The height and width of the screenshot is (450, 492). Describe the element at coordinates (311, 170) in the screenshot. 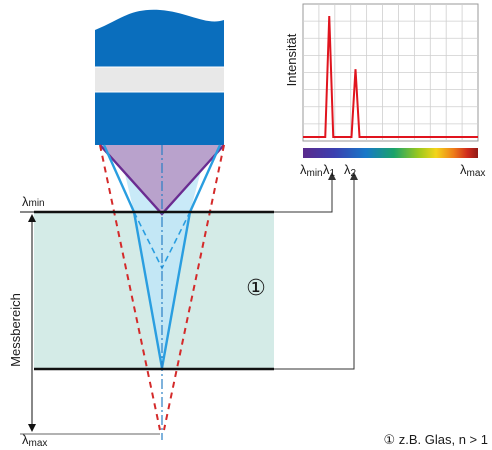

I see `spectrum-lambda-min: λmin` at that location.